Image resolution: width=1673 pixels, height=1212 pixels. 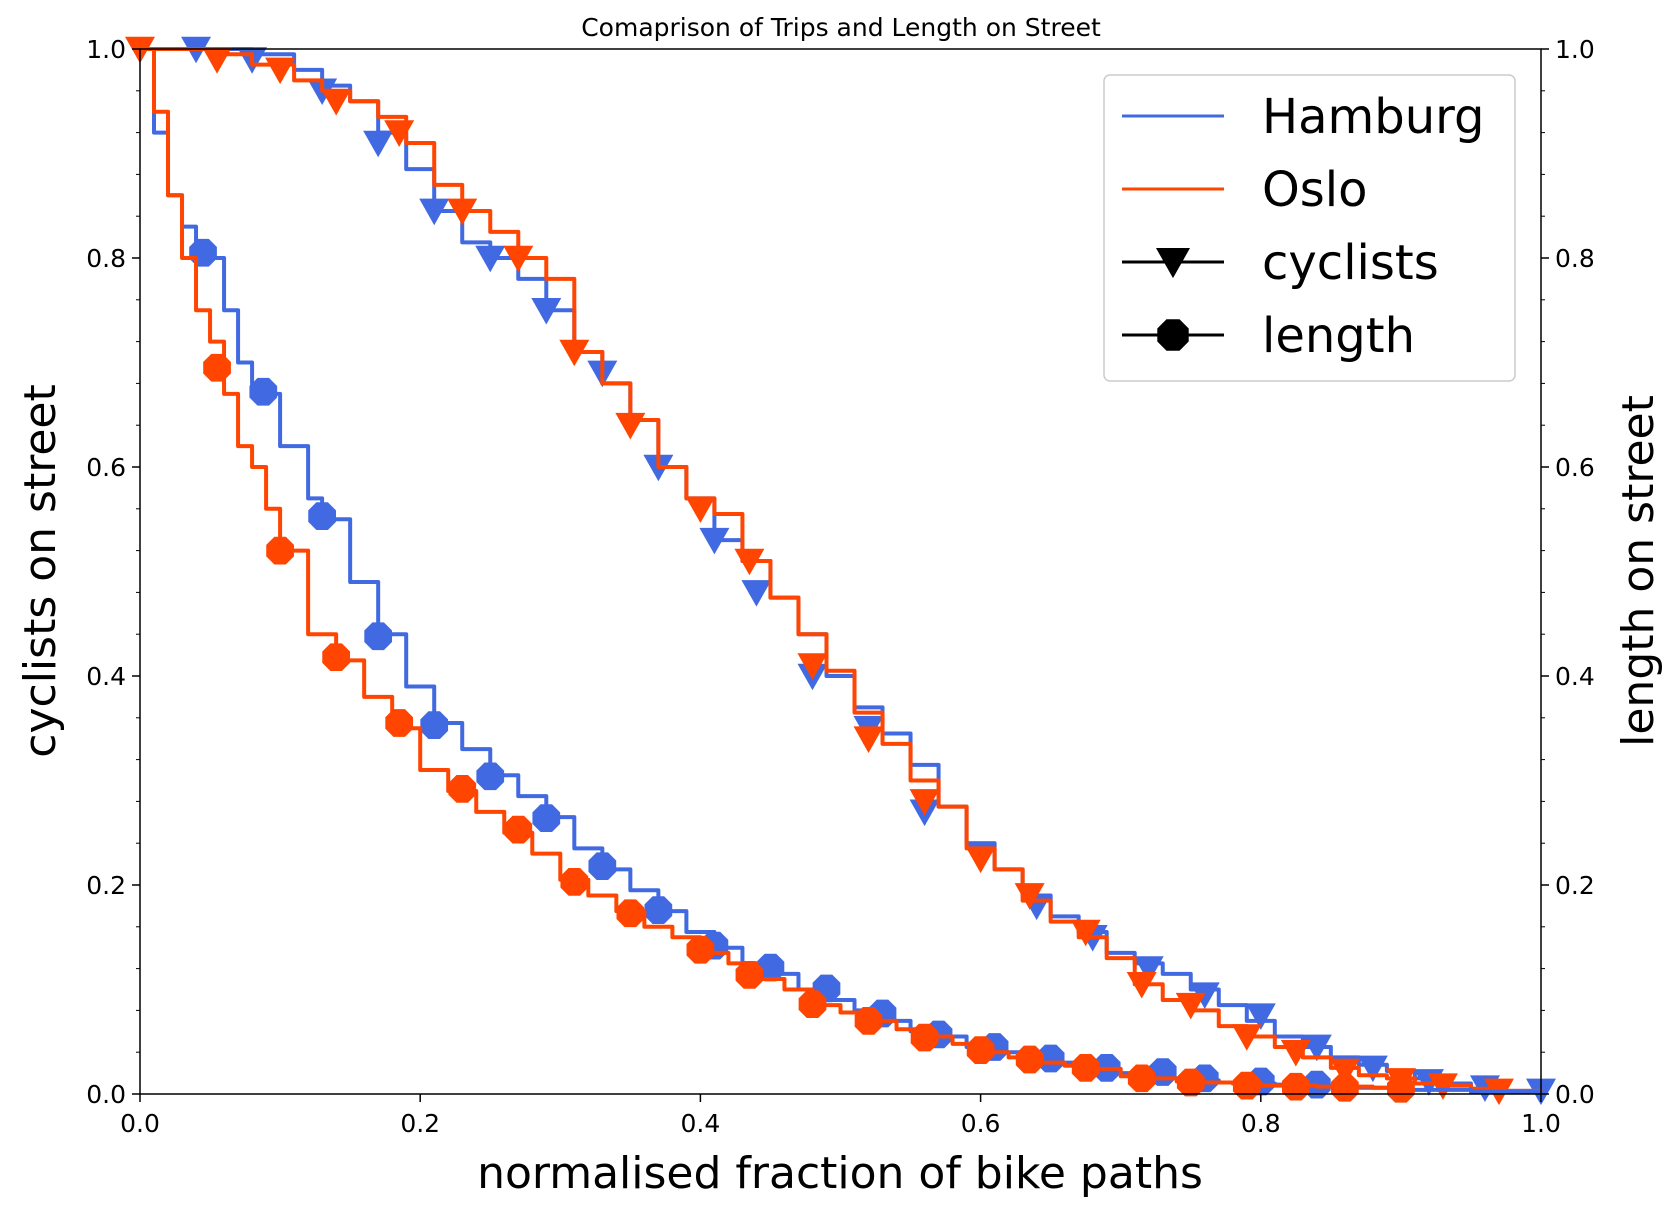 What do you see at coordinates (840, 1173) in the screenshot?
I see `x-axis-label: normalised fraction of bike paths` at bounding box center [840, 1173].